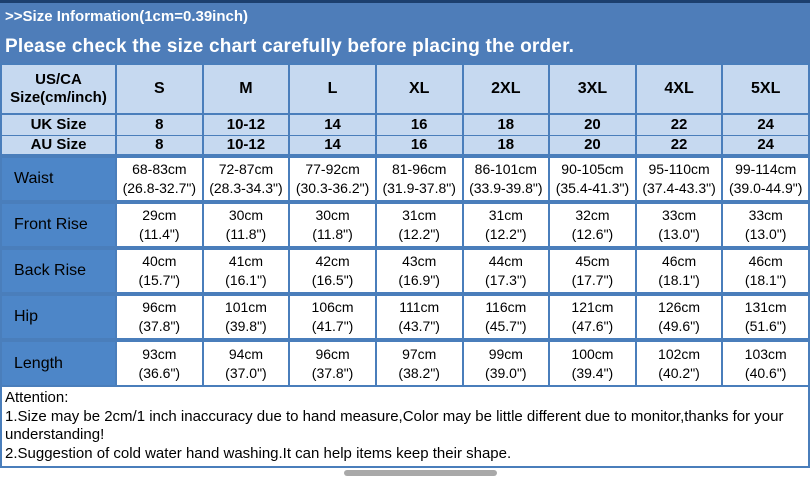 The width and height of the screenshot is (810, 485). What do you see at coordinates (419, 362) in the screenshot?
I see `measurement-cell: 97cm (38.2")` at bounding box center [419, 362].